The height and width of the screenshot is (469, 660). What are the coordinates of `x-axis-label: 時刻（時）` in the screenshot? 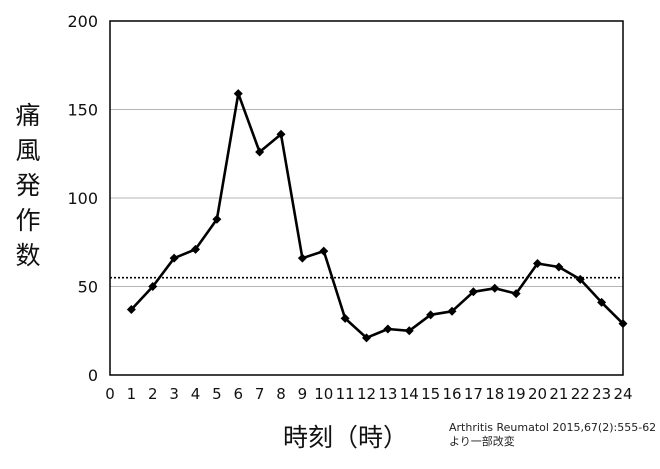 It's located at (346, 437).